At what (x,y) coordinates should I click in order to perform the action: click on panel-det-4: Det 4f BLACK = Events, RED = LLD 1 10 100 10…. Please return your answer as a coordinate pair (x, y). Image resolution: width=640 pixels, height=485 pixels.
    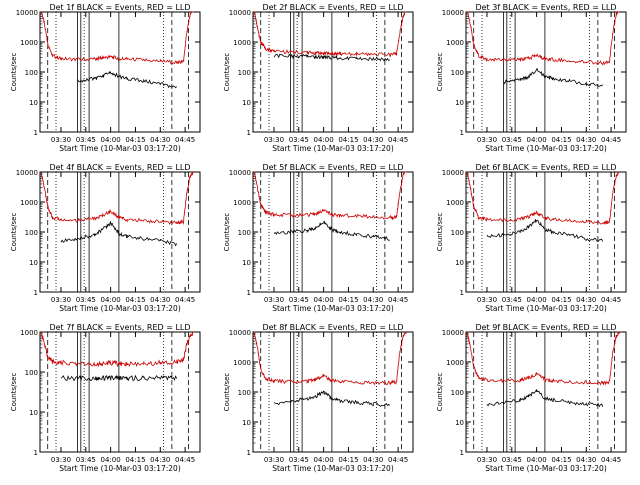
    Looking at the image, I should click on (105, 238).